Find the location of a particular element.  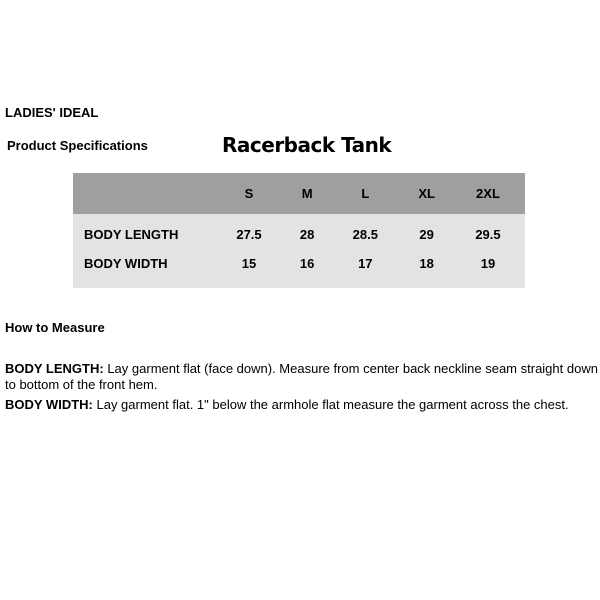

table-header-row: S M L XL 2XL is located at coordinates (299, 193).